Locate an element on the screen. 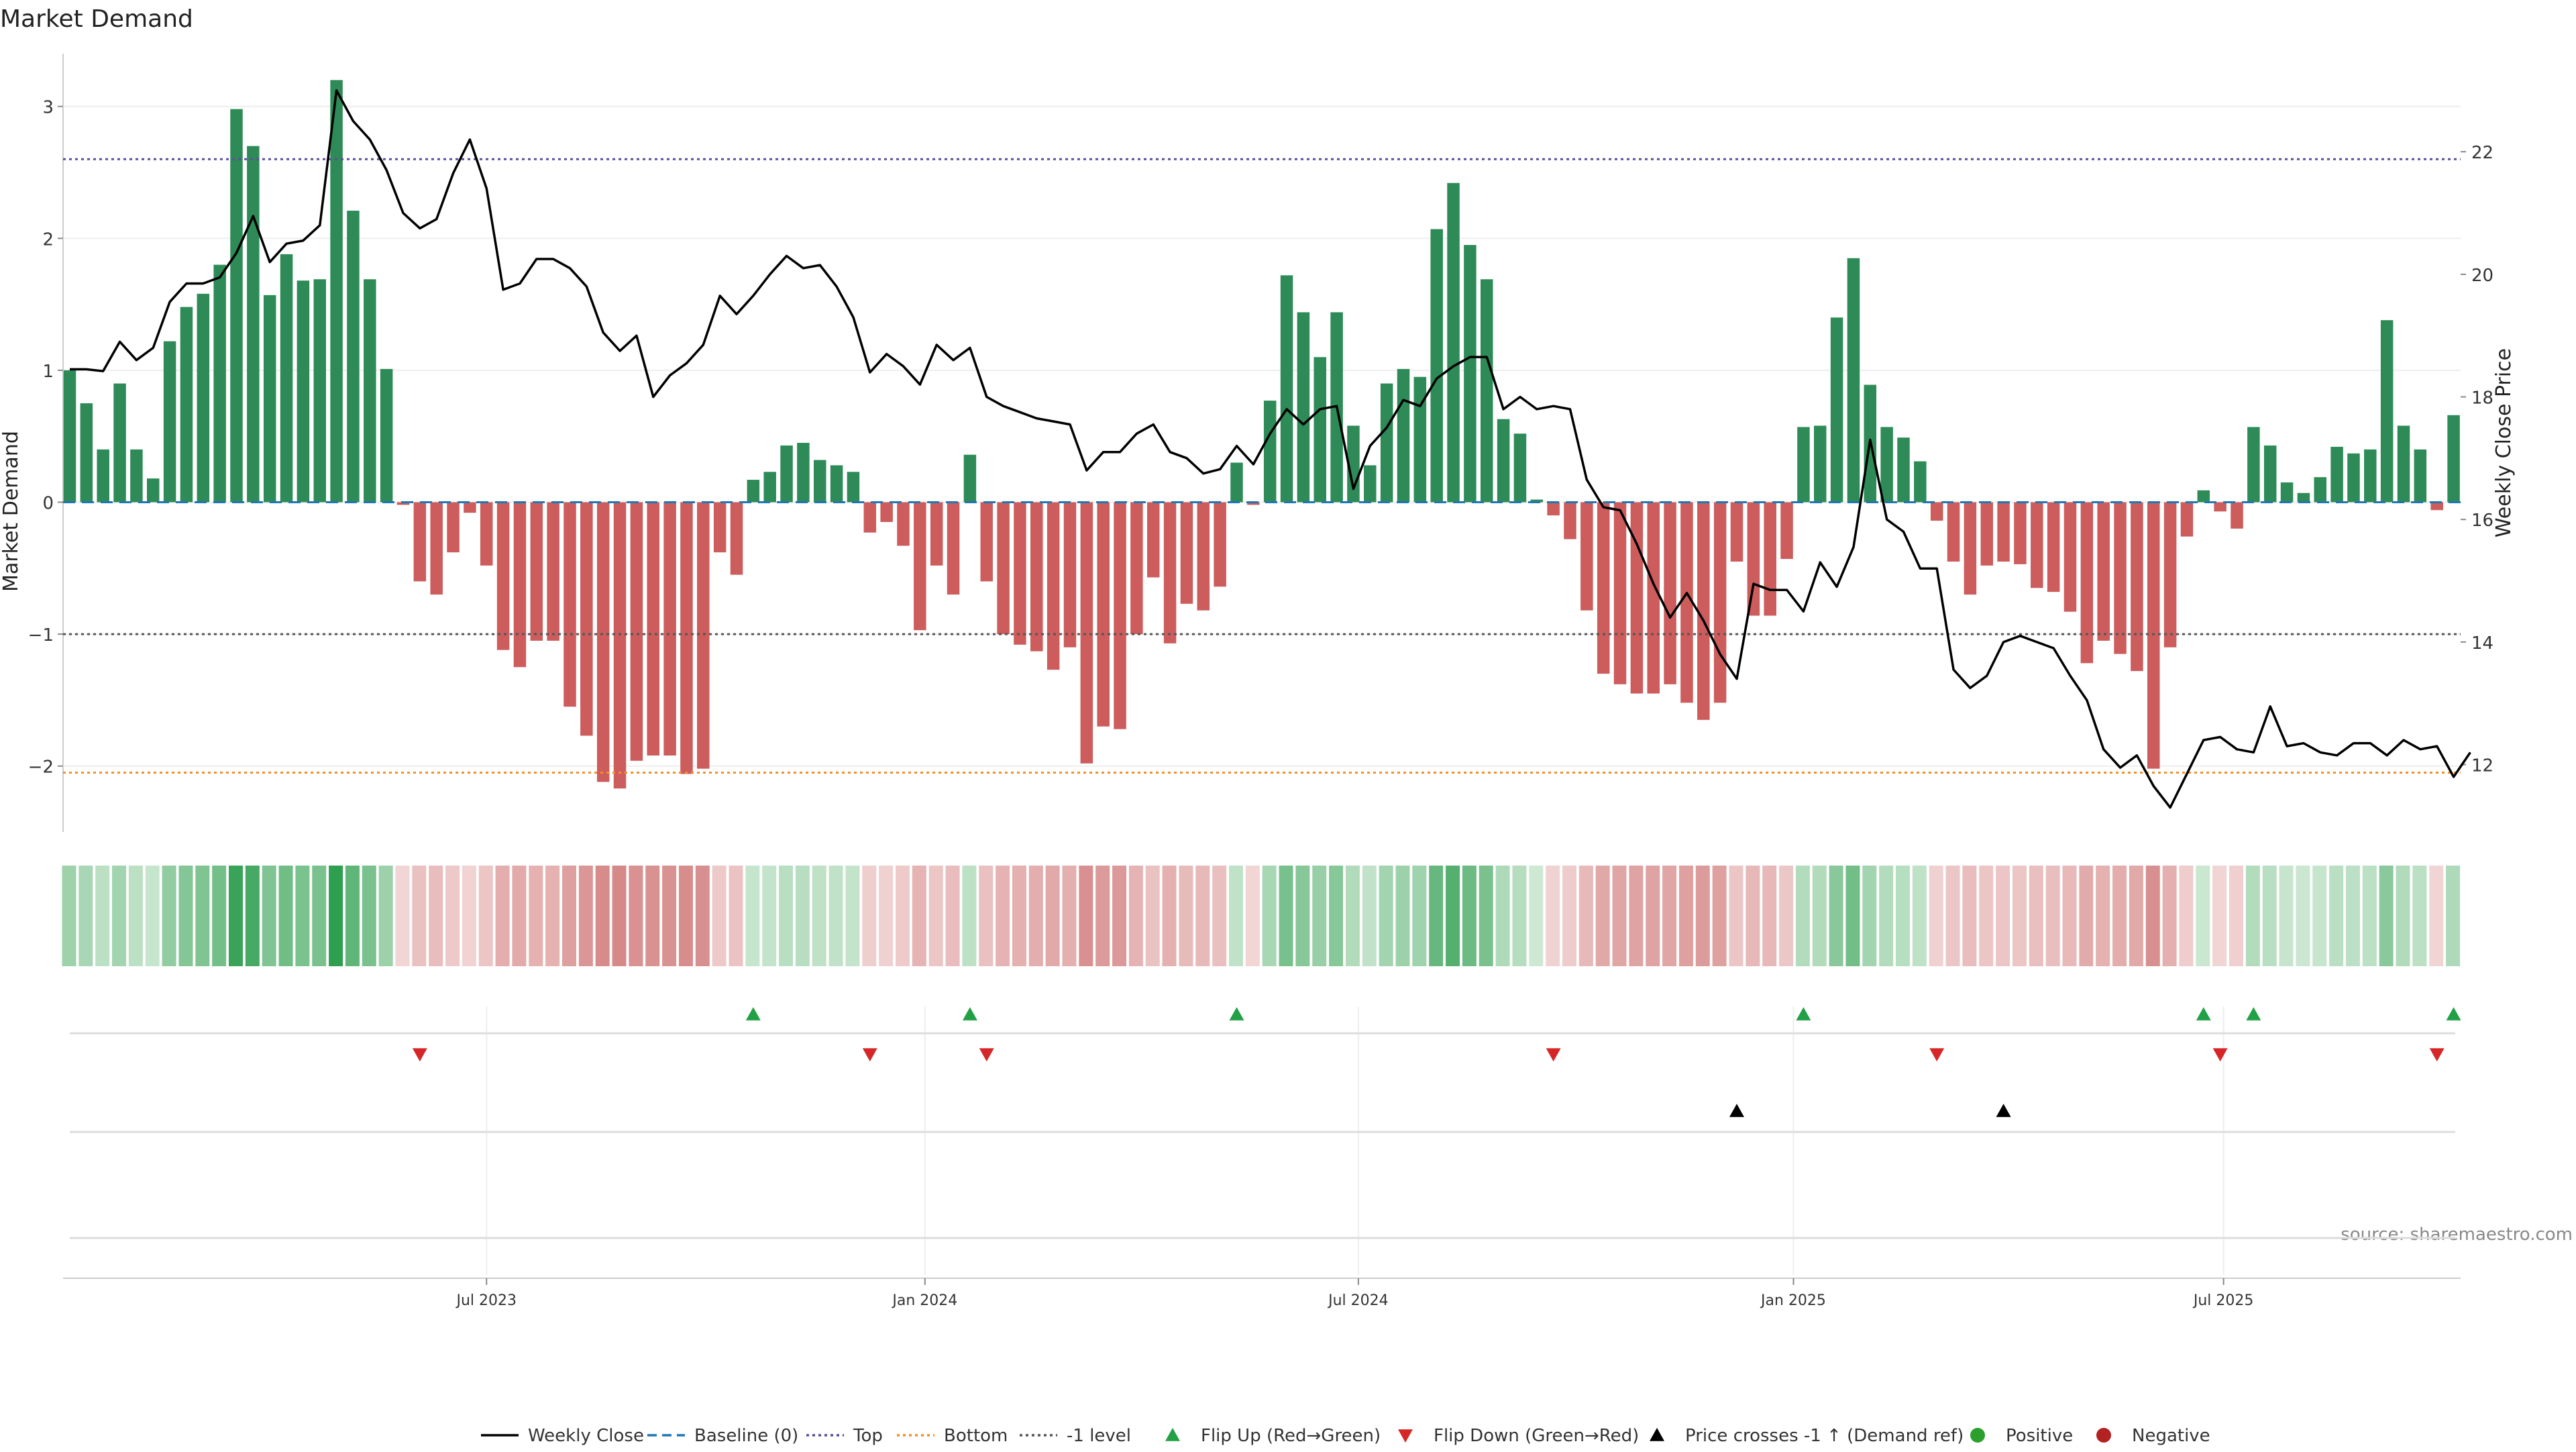 The height and width of the screenshot is (1452, 2576). flip-down-marker is located at coordinates (2437, 1054).